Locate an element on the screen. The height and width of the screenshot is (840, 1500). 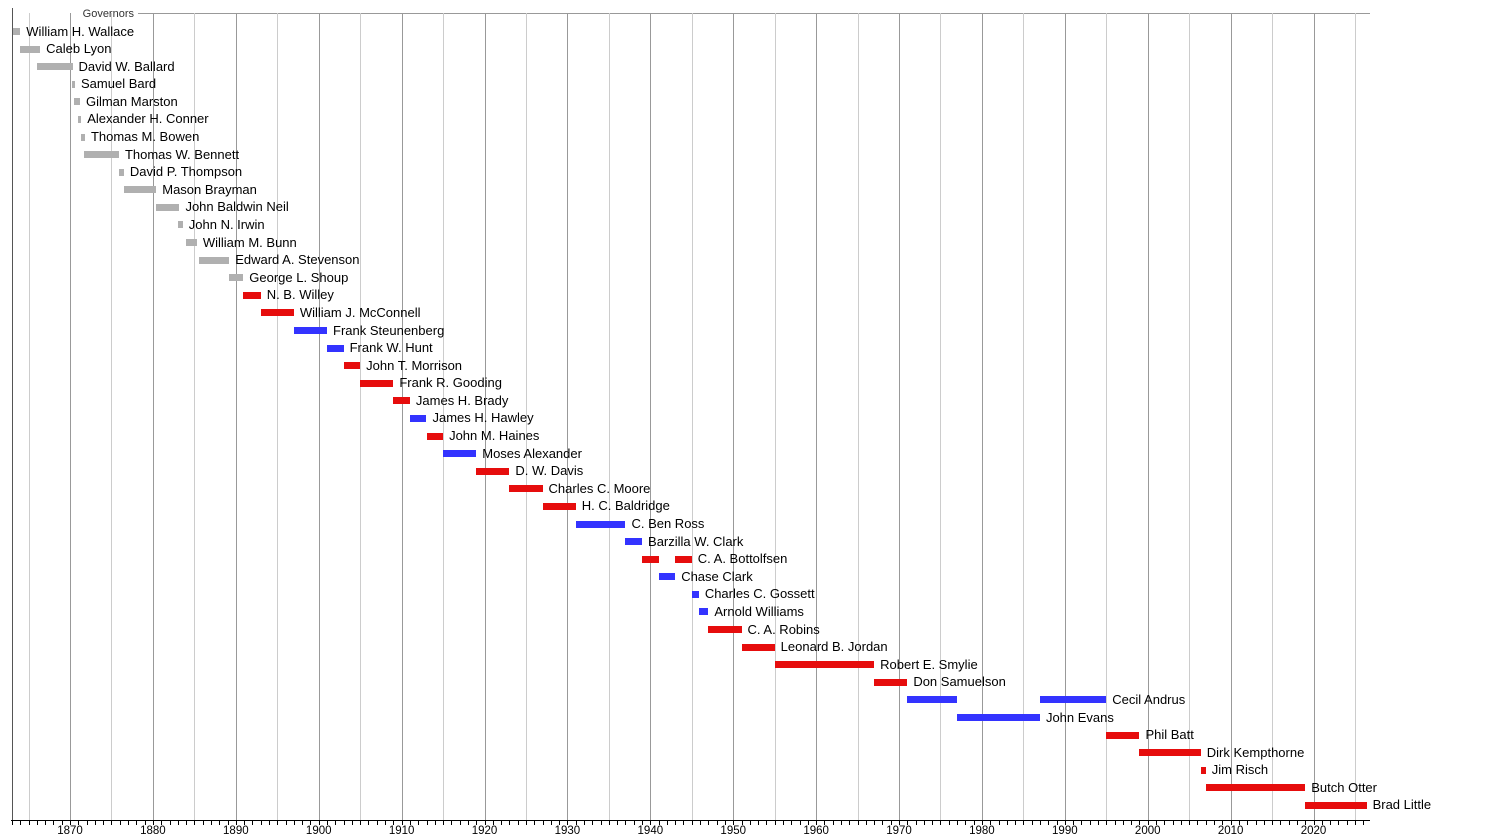
governor-name-label: David W. Ballard is located at coordinates (126, 66).